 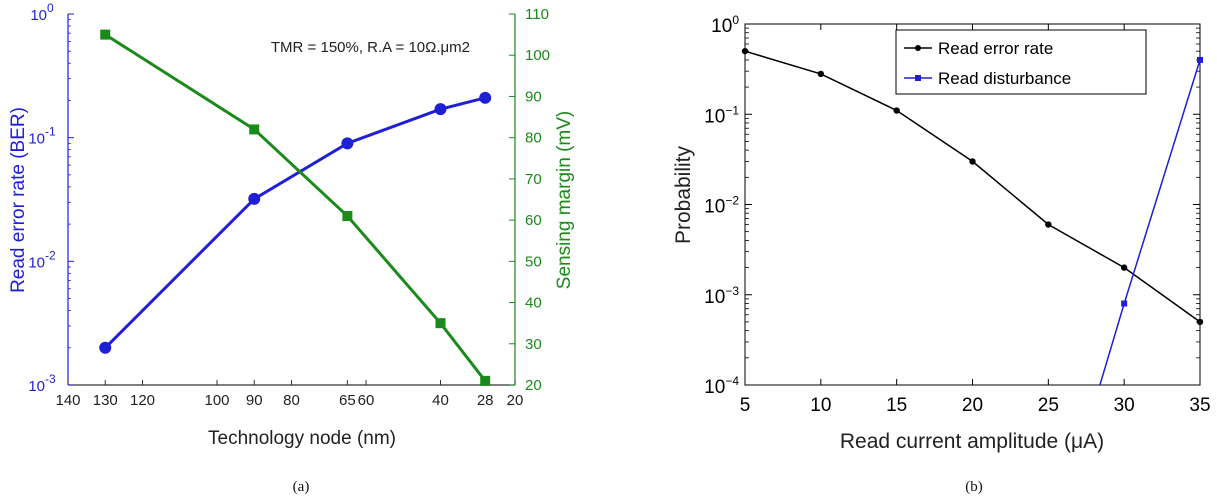 I want to click on y-left-tick-label: 10⁻³, so click(x=42, y=383).